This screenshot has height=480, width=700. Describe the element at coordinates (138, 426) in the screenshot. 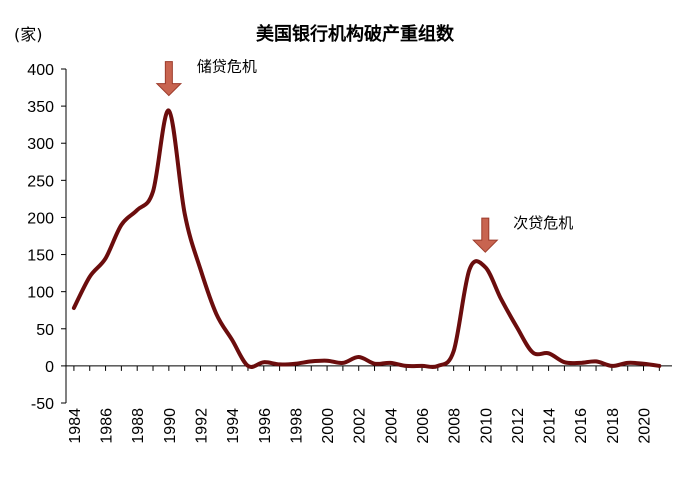

I see `x-tick-label: 1988` at that location.